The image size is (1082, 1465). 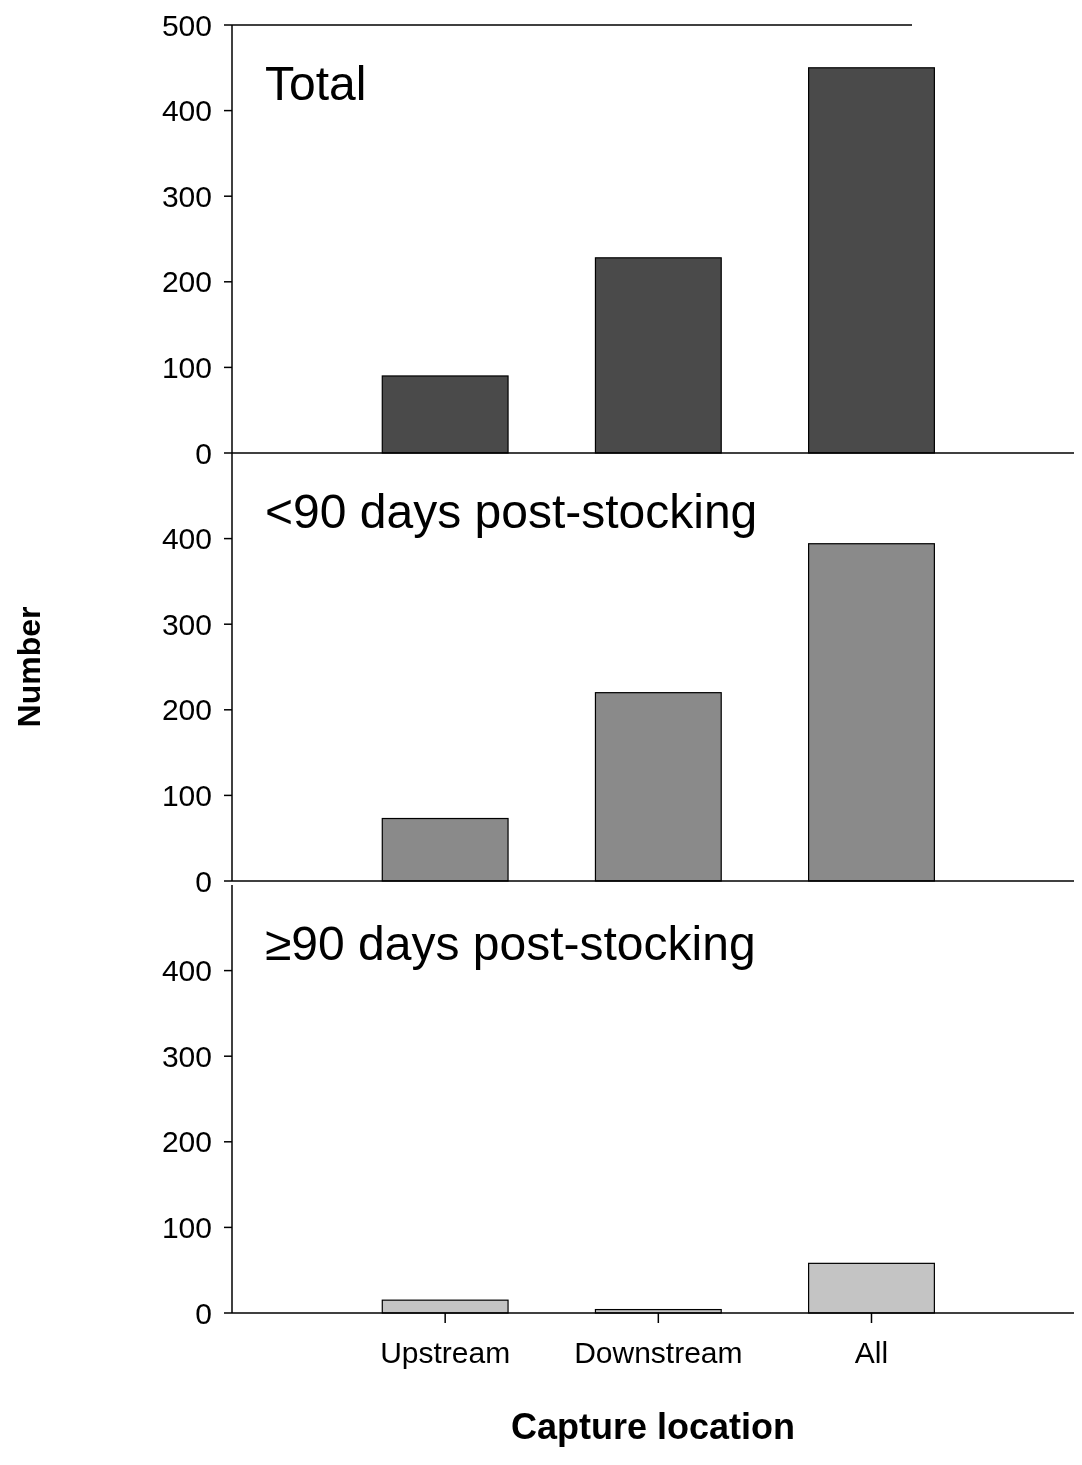 I want to click on text: Total, so click(x=316, y=83).